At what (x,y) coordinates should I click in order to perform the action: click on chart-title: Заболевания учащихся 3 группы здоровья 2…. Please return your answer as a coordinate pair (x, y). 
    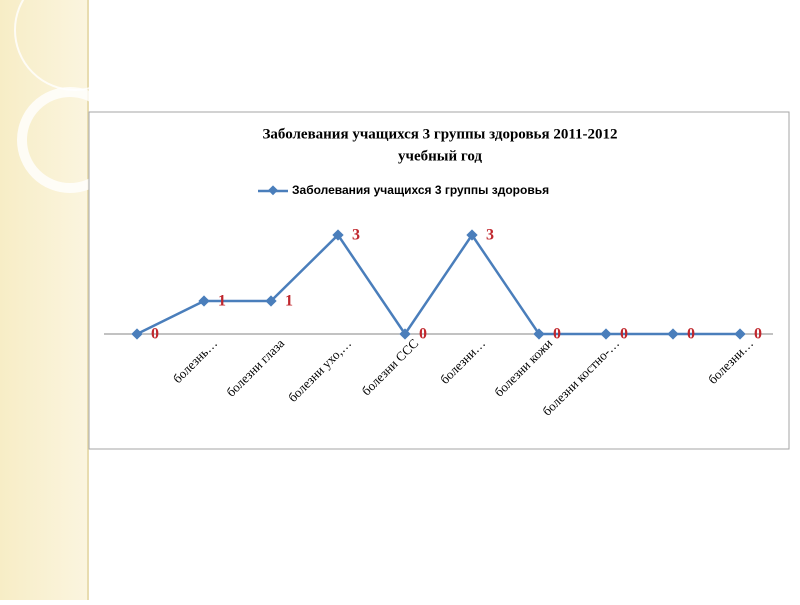
    Looking at the image, I should click on (439, 134).